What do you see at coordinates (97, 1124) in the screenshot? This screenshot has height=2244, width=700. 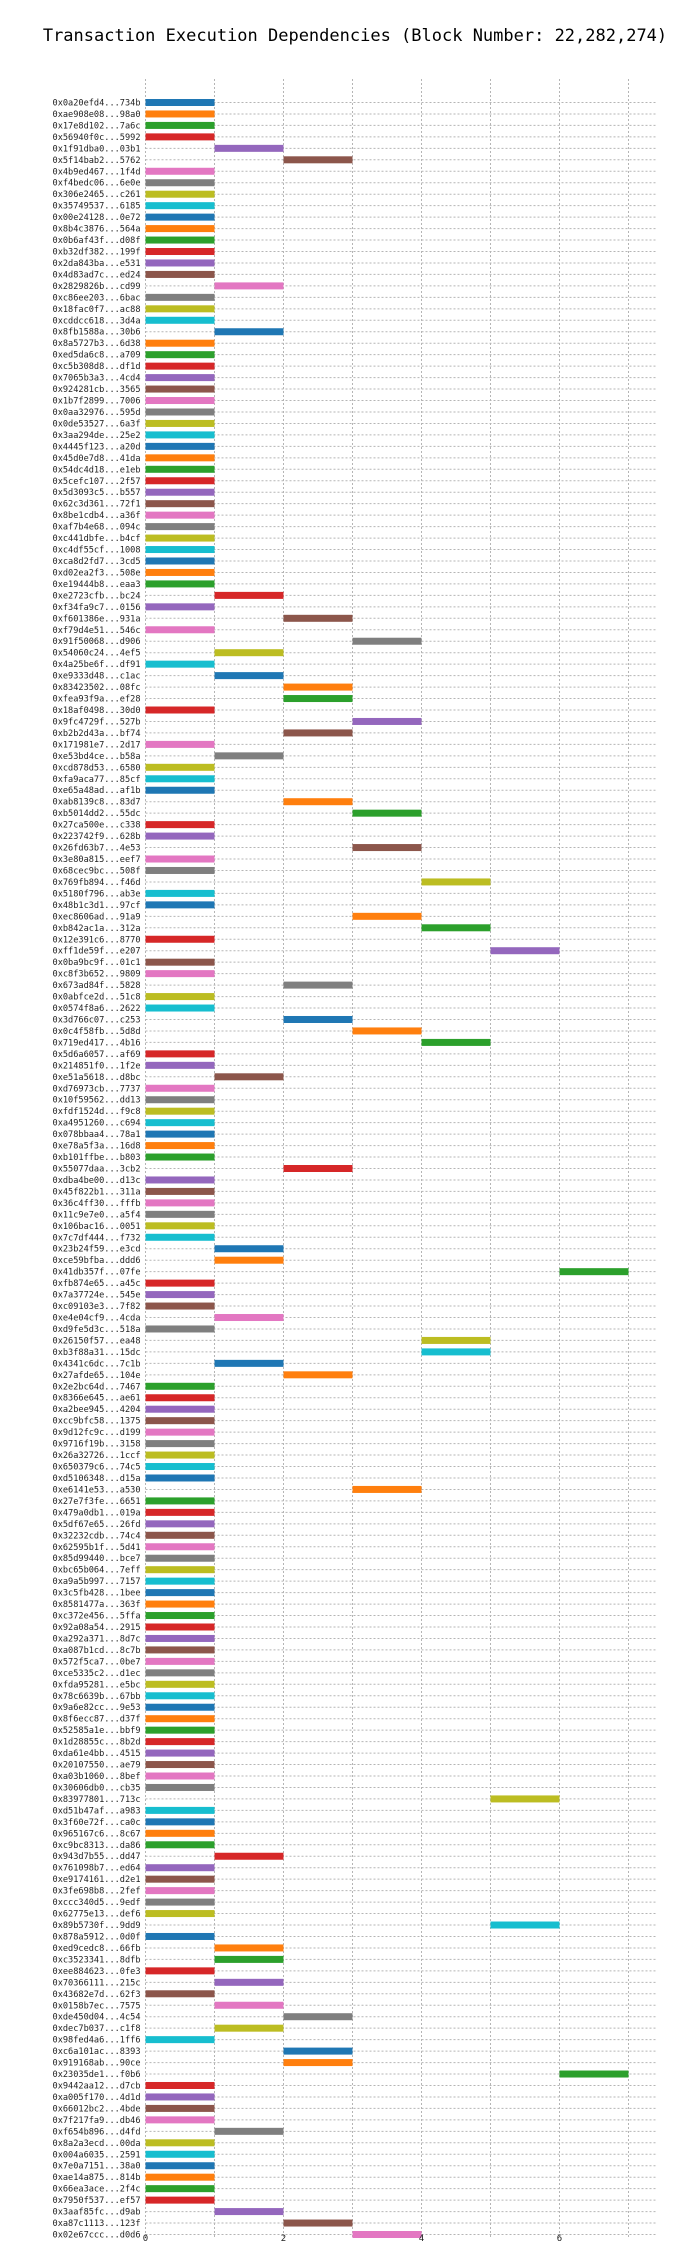 I see `transaction-label: 0xa4951260...c694` at bounding box center [97, 1124].